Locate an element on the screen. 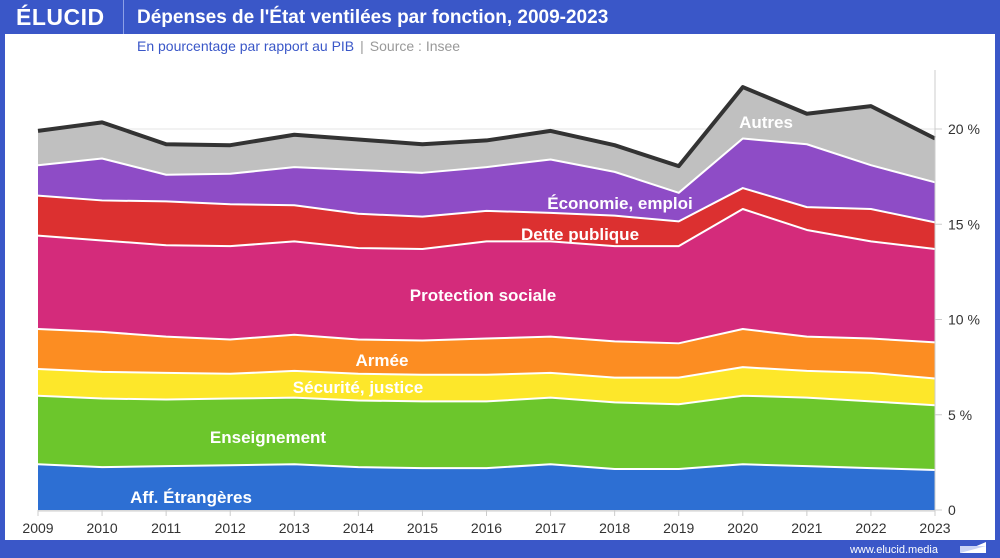 The width and height of the screenshot is (1000, 558). area-sécurité-justice is located at coordinates (486, 386).